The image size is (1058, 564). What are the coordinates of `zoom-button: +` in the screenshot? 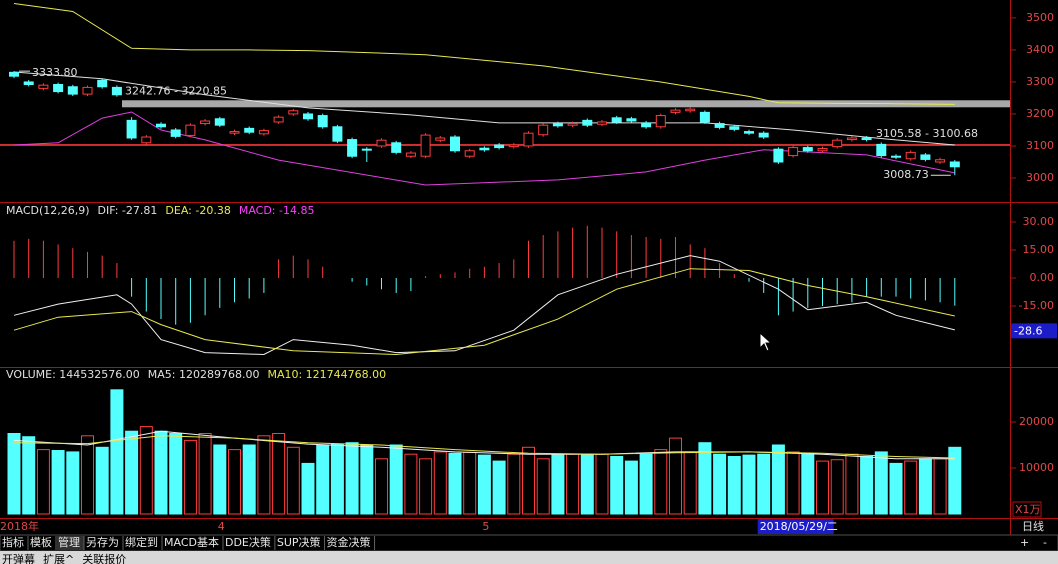 It's located at (1024, 542).